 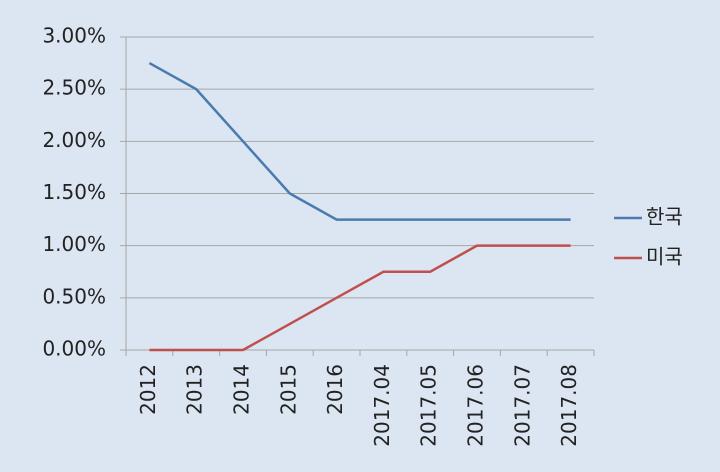 I want to click on y-tick-label: 2.00%, so click(x=74, y=140).